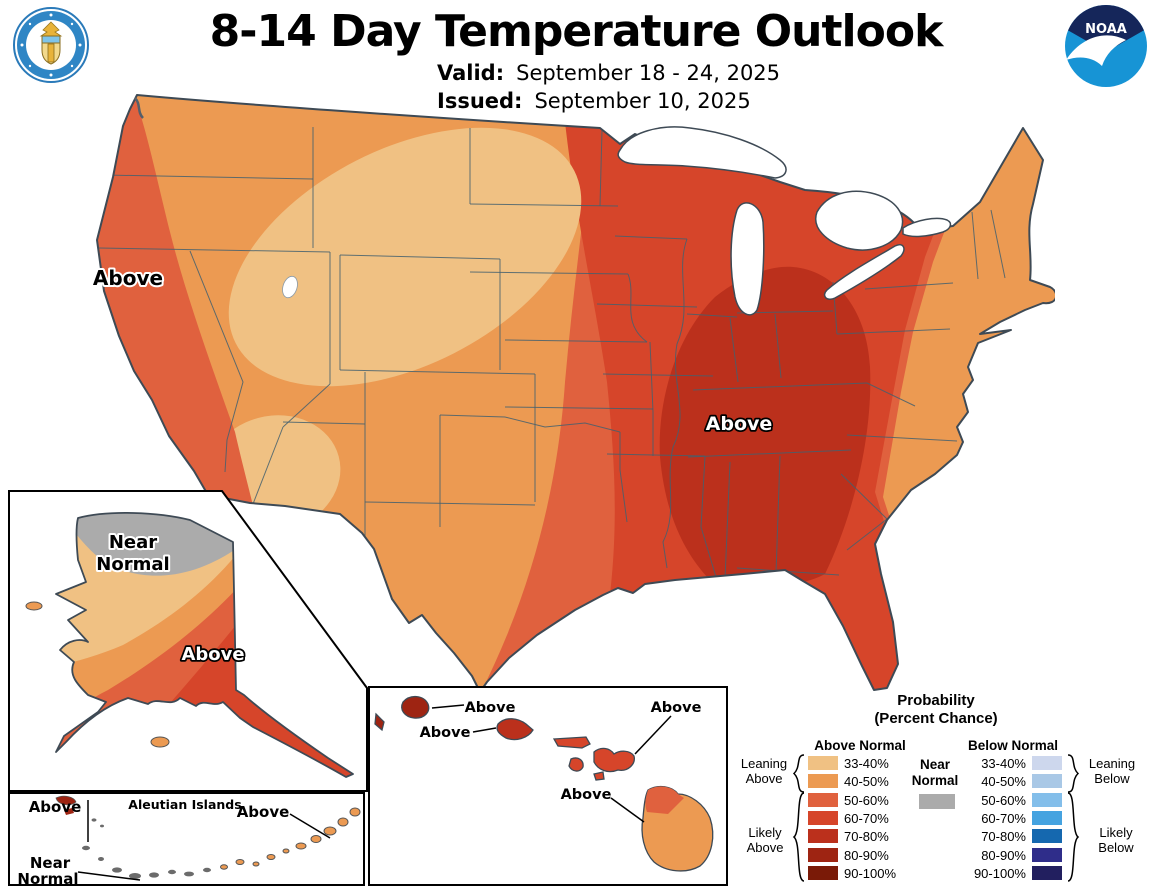 The image size is (1152, 889). I want to click on aleutian-near-label-1: Near, so click(50, 863).